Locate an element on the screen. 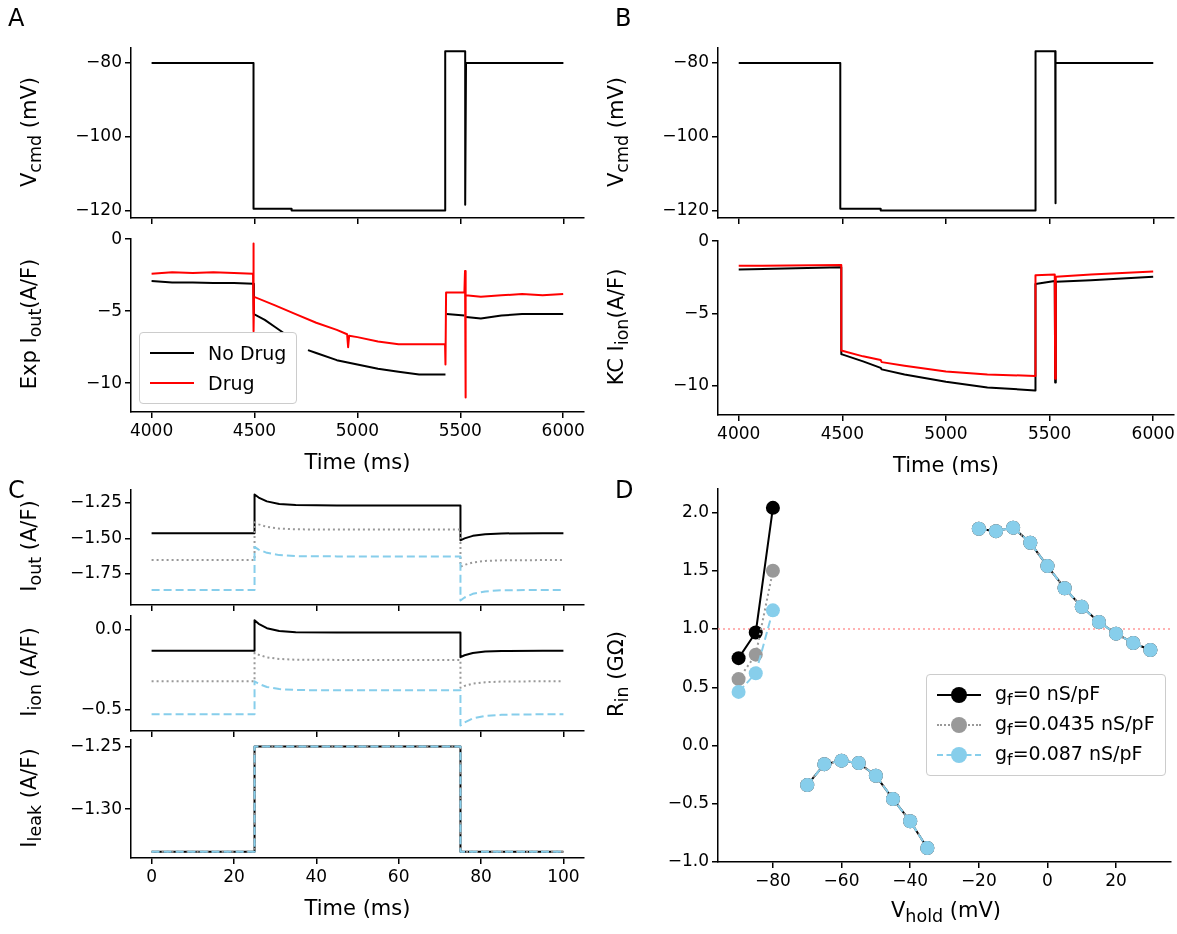  y-tick-label: −1.30 is located at coordinates (95, 807).